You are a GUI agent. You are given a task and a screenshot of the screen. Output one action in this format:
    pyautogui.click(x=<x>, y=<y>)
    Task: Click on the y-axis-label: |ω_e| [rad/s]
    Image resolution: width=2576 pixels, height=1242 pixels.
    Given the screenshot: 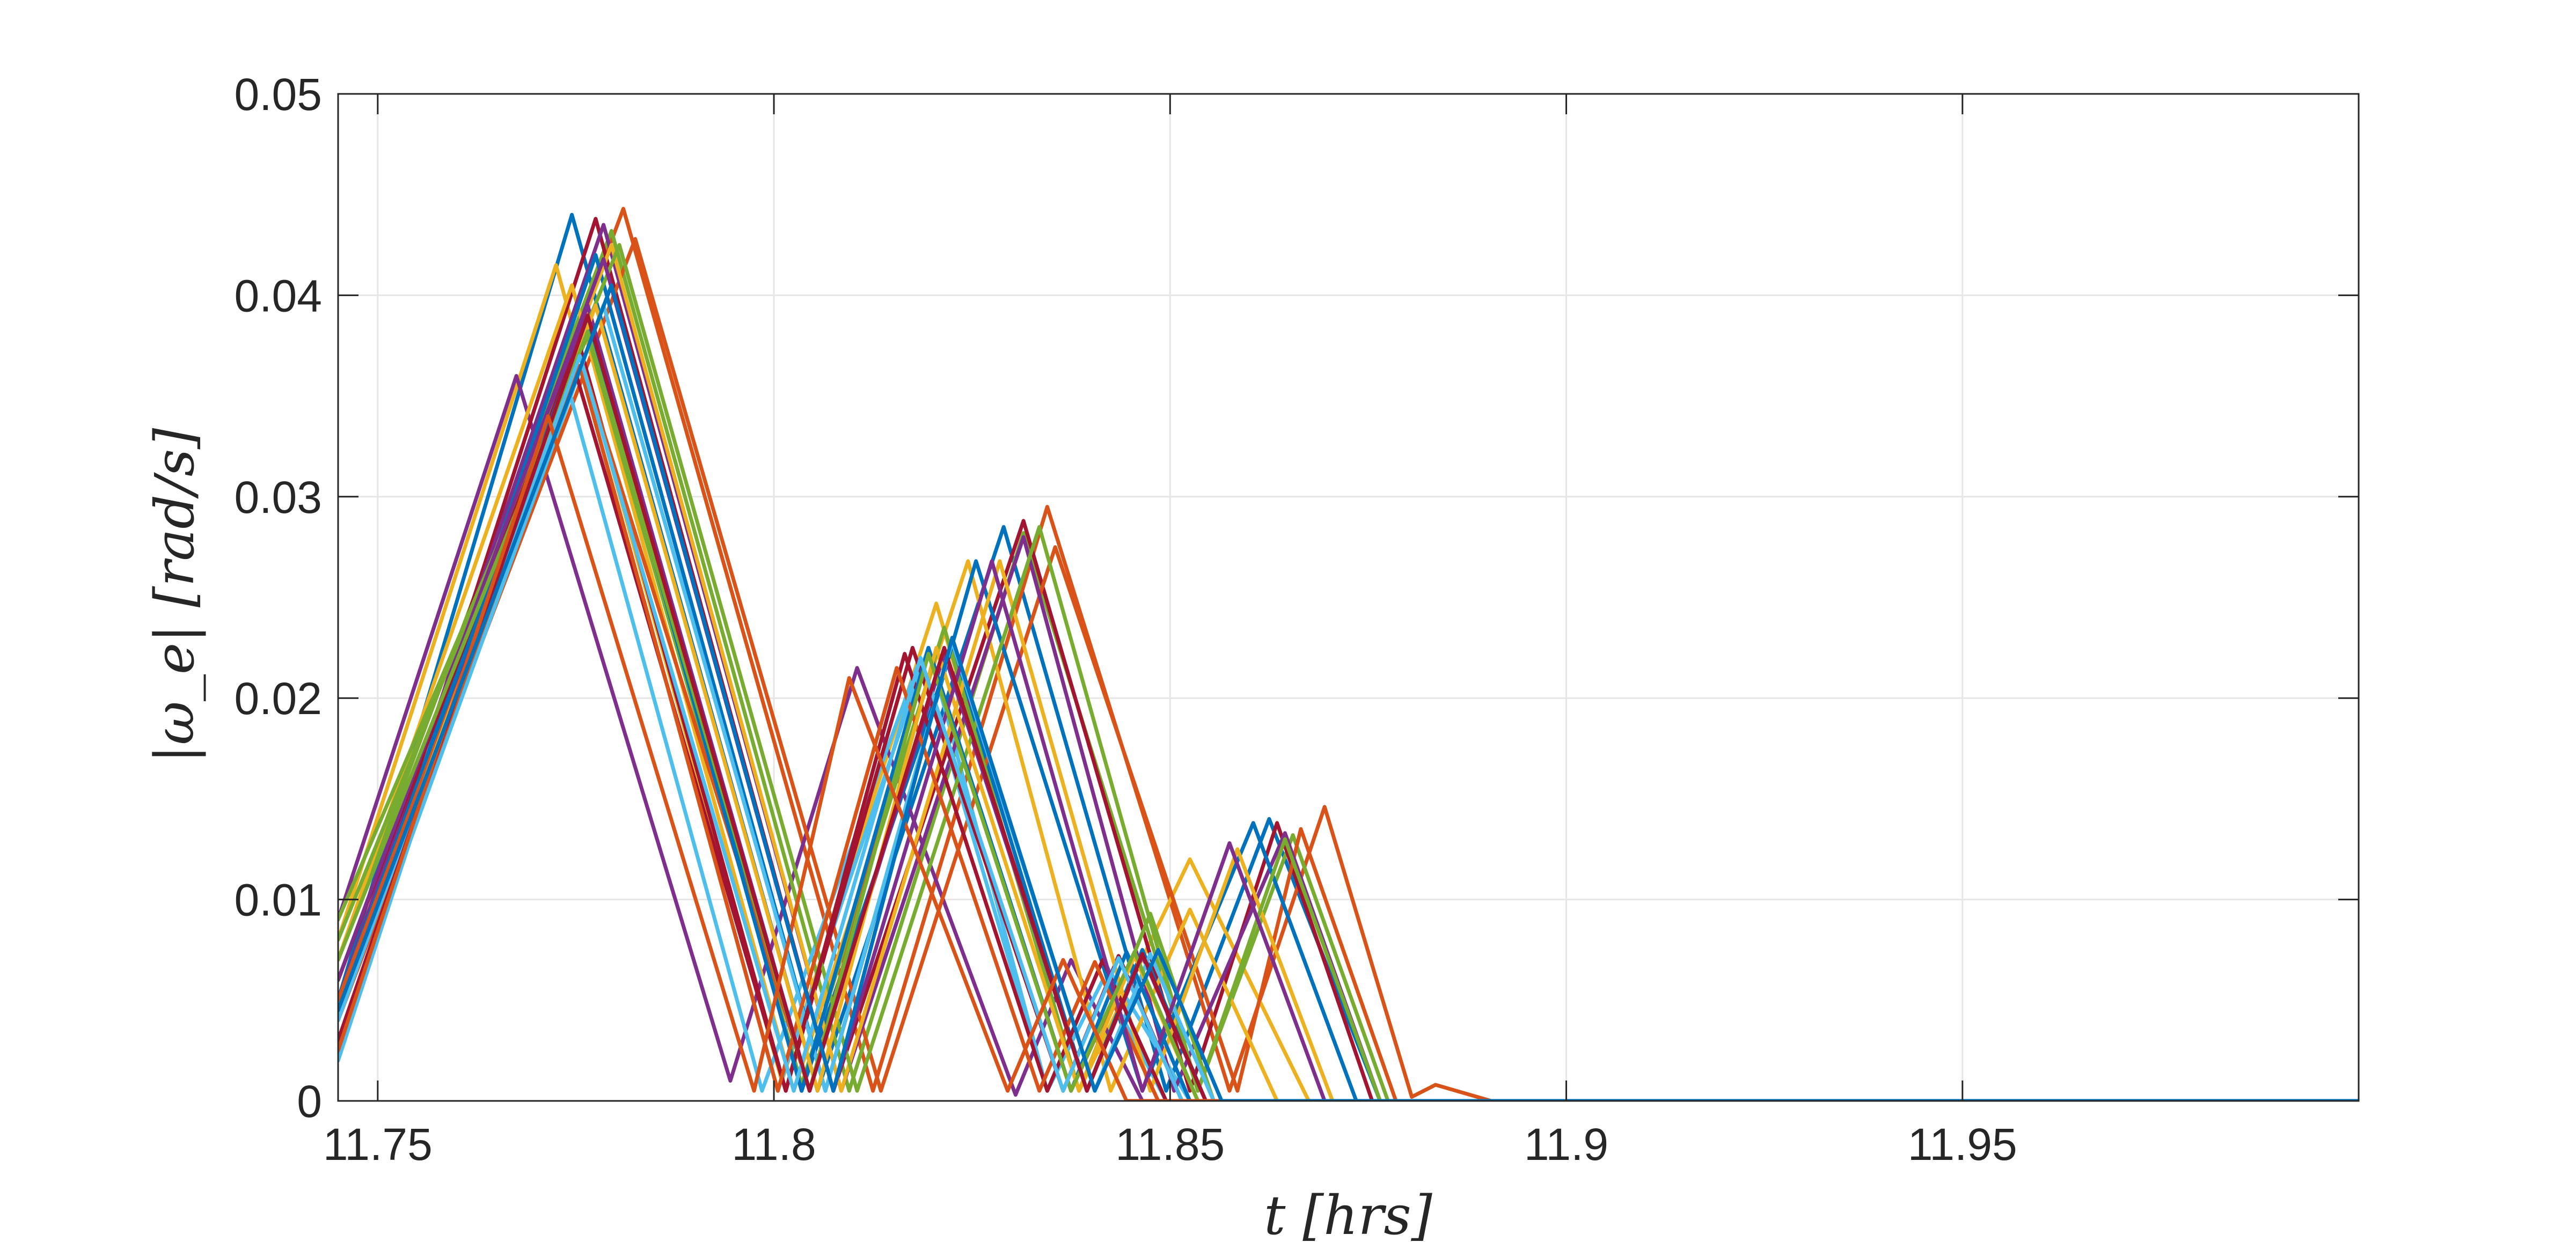 What is the action you would take?
    pyautogui.click(x=174, y=596)
    